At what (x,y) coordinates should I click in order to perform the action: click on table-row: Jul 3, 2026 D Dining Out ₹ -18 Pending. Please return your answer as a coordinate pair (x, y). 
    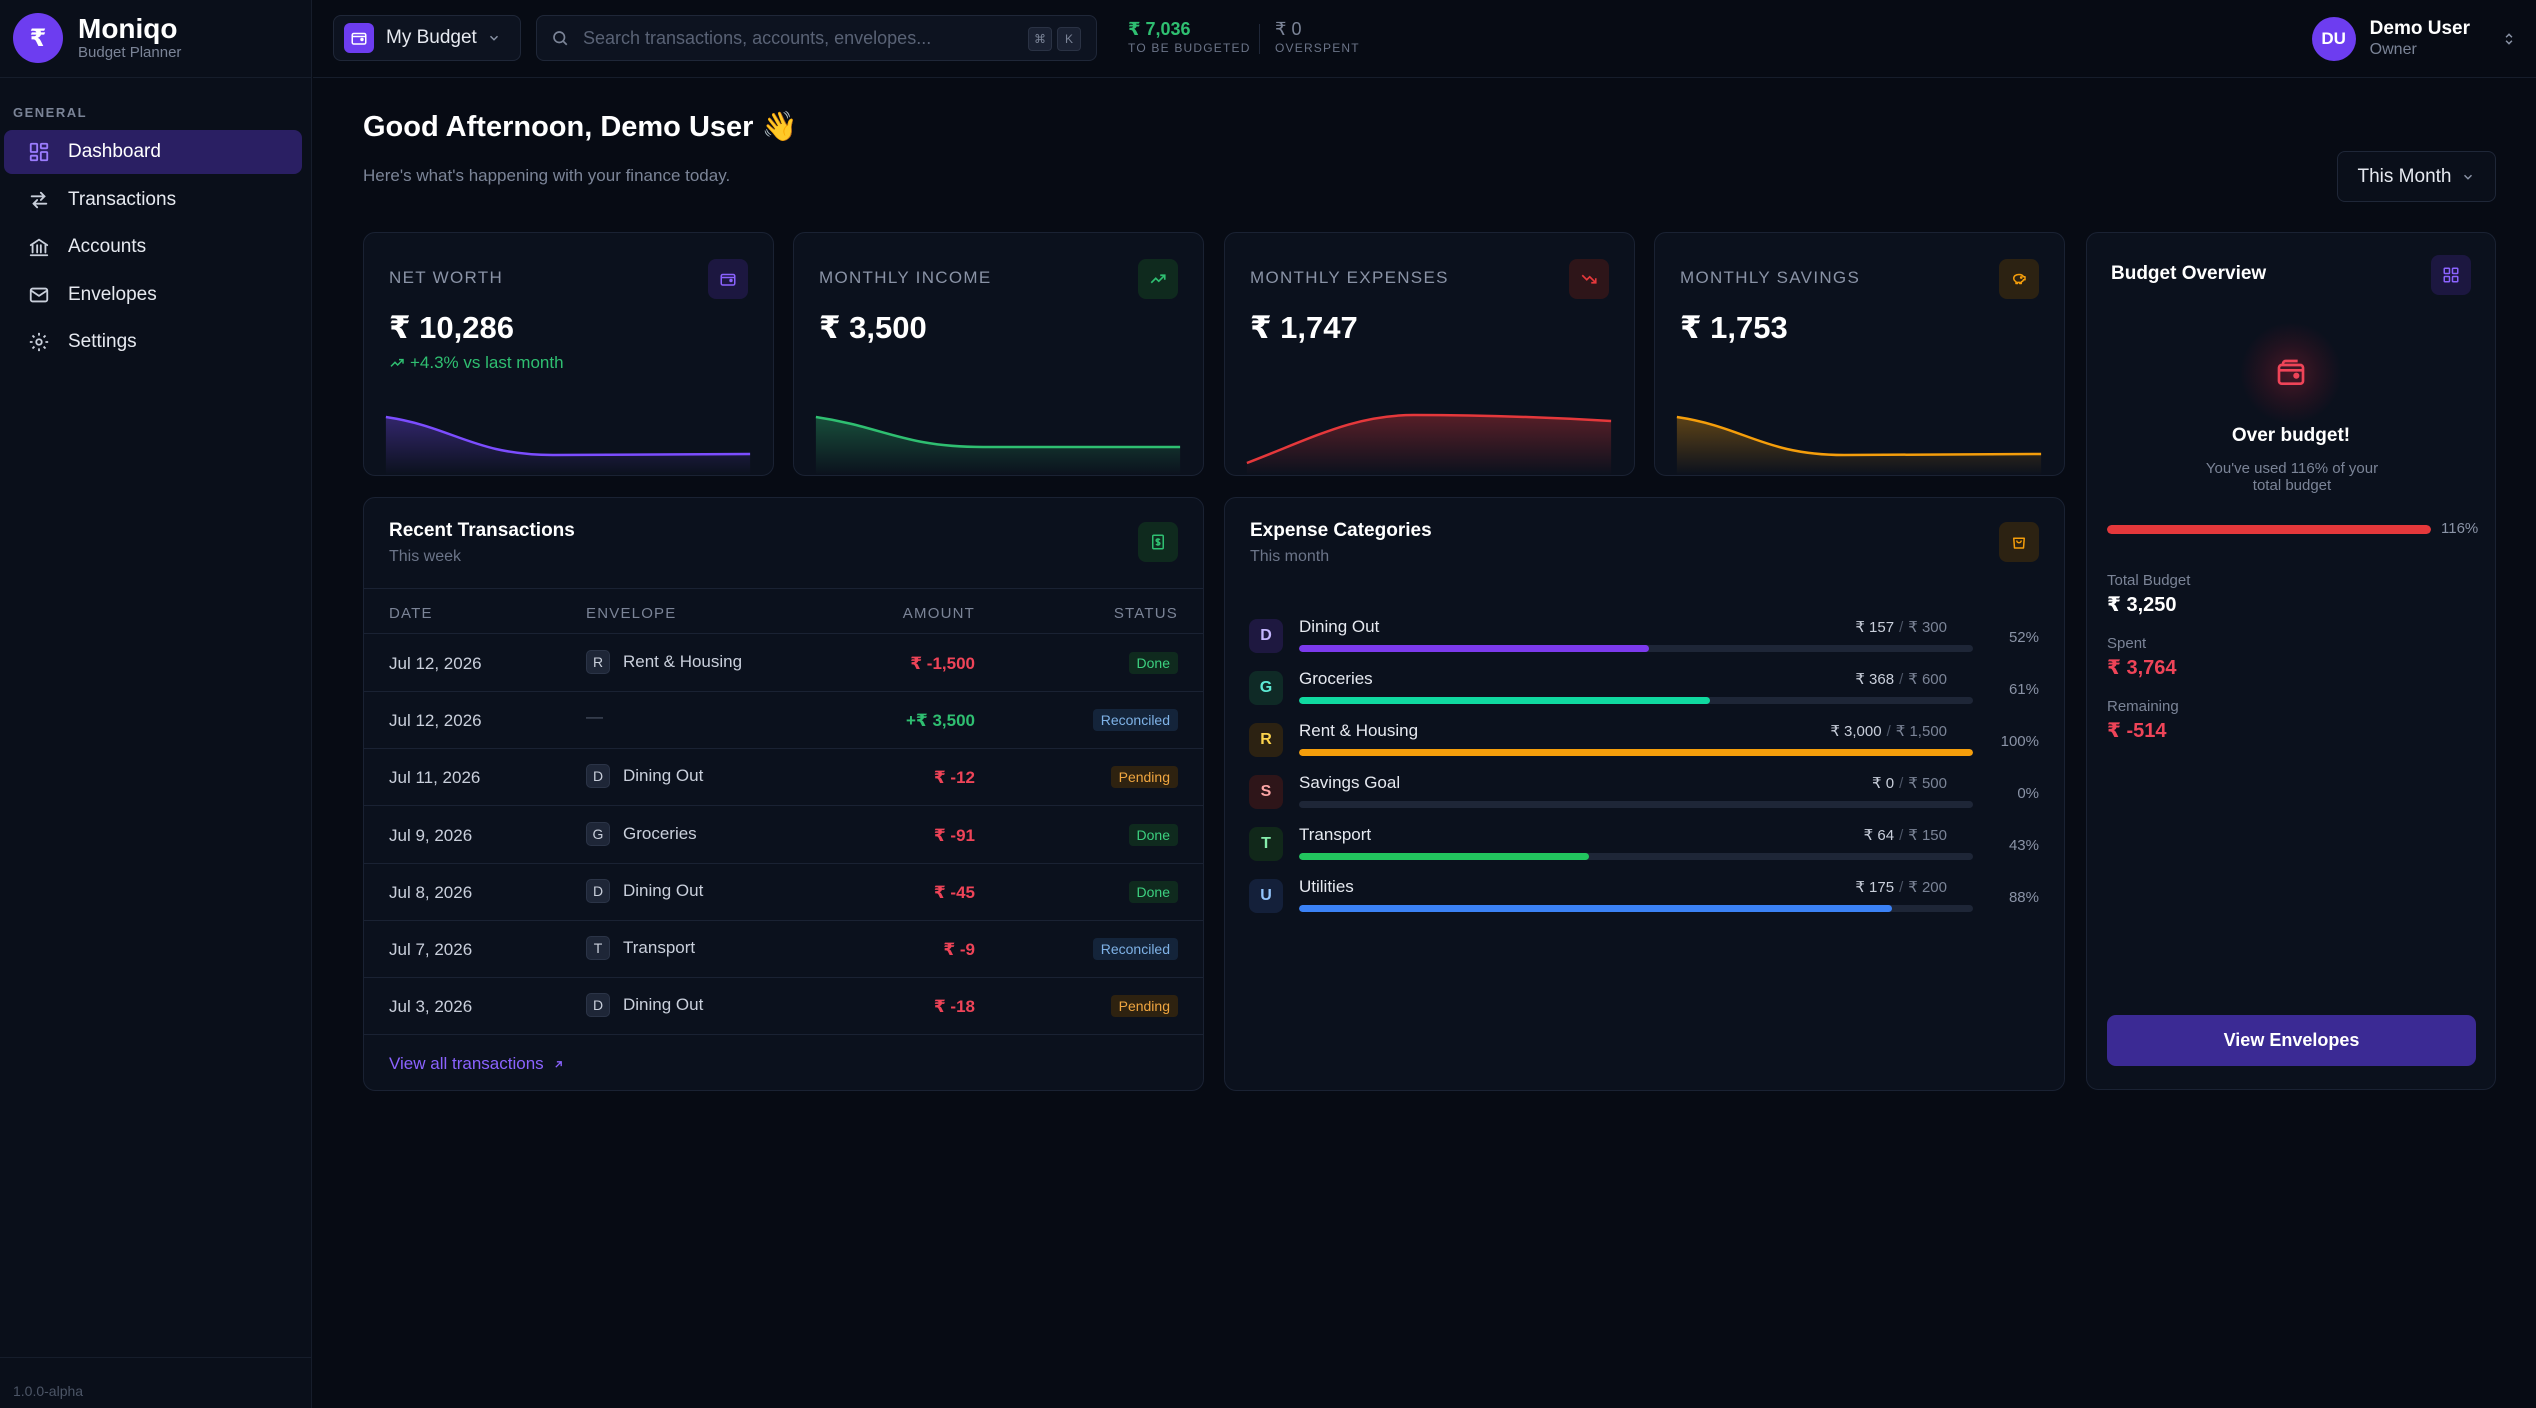
    Looking at the image, I should click on (783, 1007).